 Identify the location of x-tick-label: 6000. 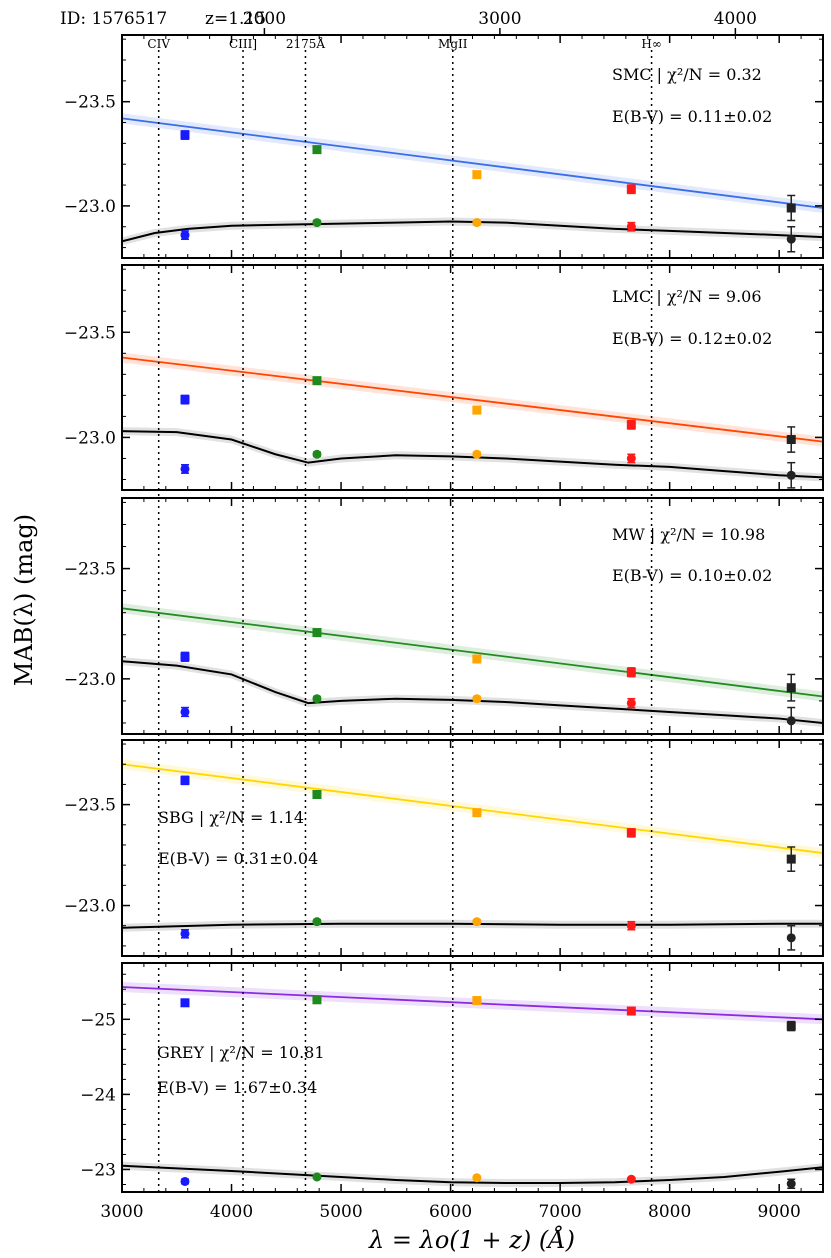
(450, 1212).